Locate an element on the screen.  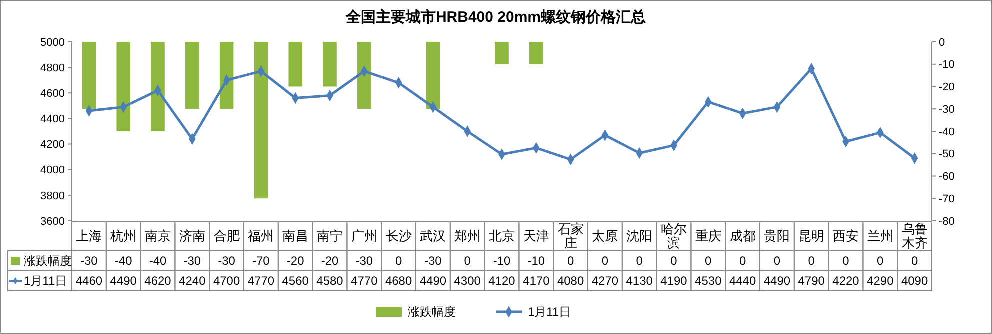
legend-label: 1月11日 is located at coordinates (46, 281).